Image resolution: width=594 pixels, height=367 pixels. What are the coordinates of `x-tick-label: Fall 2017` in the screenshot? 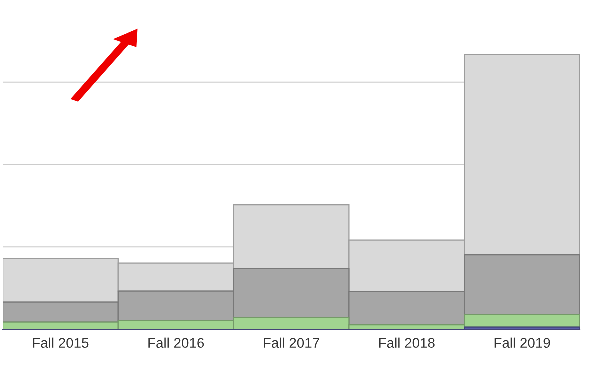 It's located at (292, 343).